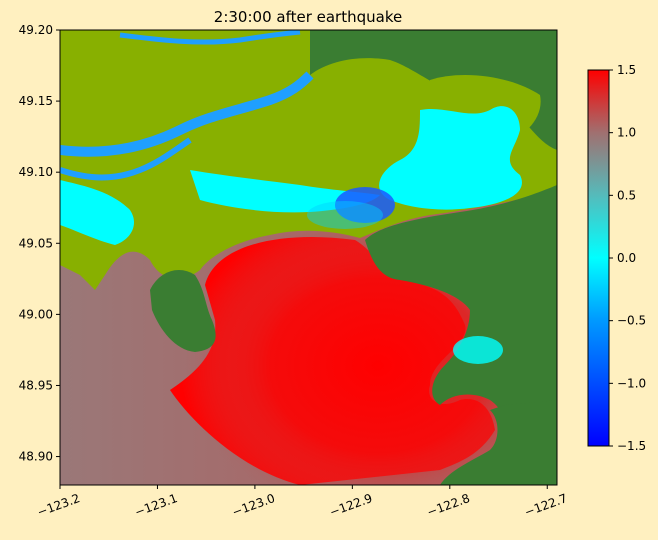 The width and height of the screenshot is (658, 540). I want to click on coast-south, so click(498, 442).